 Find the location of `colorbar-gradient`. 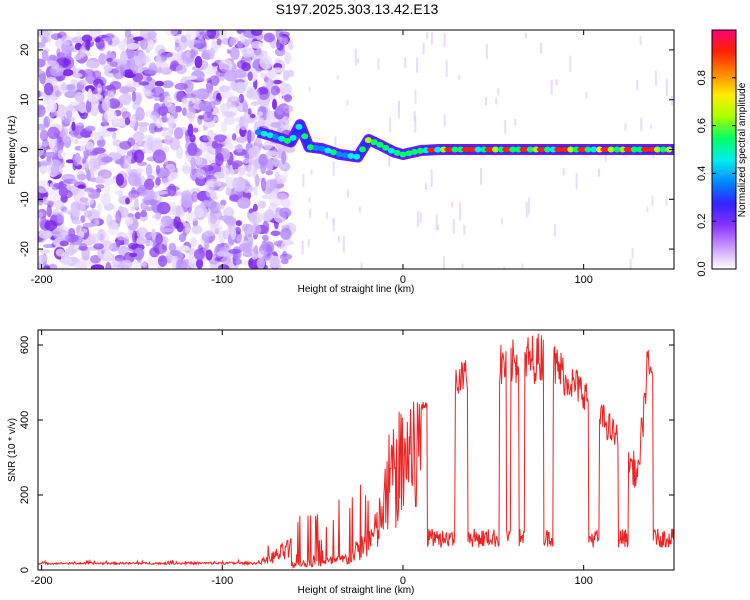

colorbar-gradient is located at coordinates (724, 149).